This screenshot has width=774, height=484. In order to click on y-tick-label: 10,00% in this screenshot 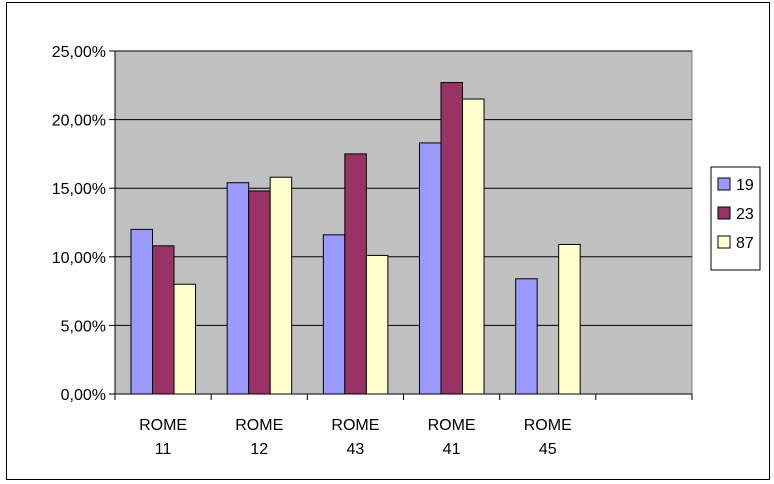, I will do `click(79, 258)`.